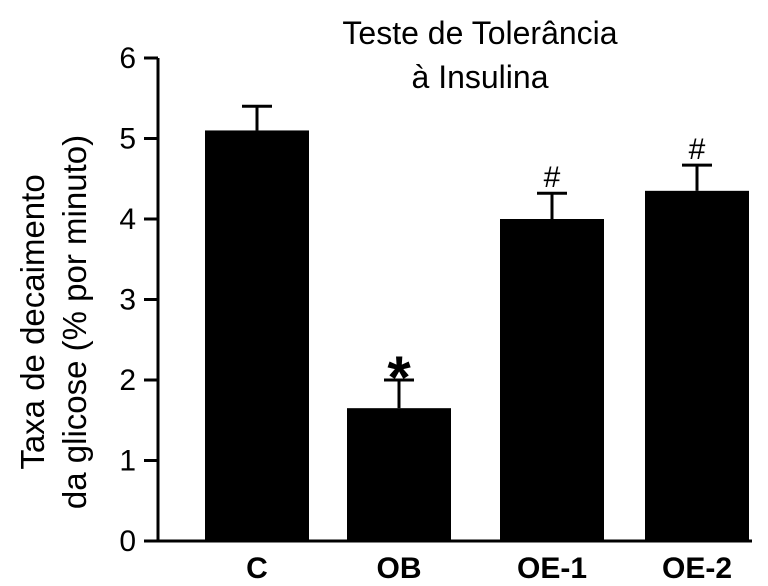 The height and width of the screenshot is (586, 768). Describe the element at coordinates (479, 55) in the screenshot. I see `chart-title: Teste de Tolerância à Insulina` at that location.